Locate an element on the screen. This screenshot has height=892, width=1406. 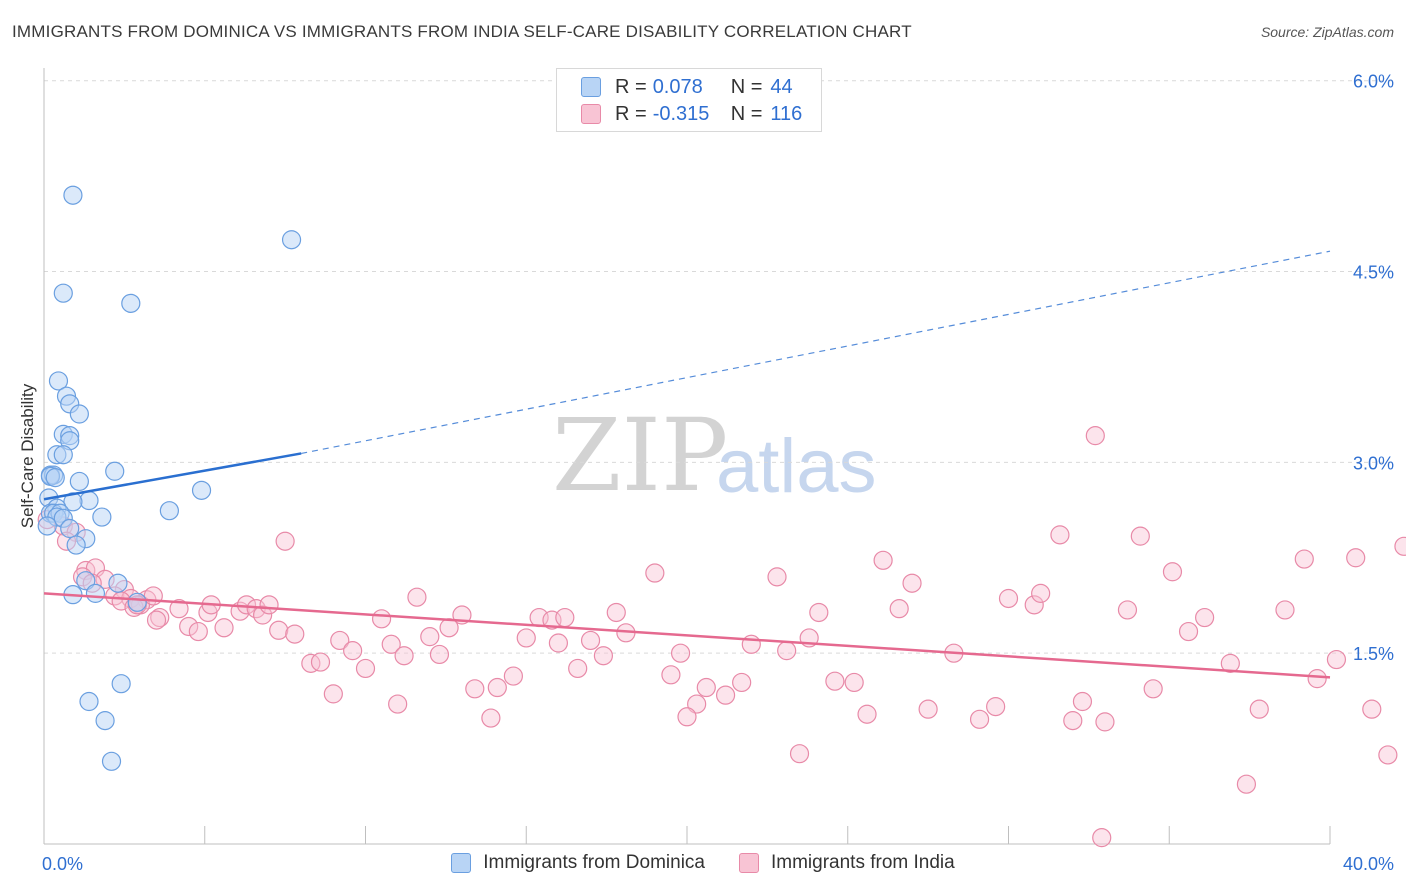
y-tick-label: 1.5% is located at coordinates (1373, 654).